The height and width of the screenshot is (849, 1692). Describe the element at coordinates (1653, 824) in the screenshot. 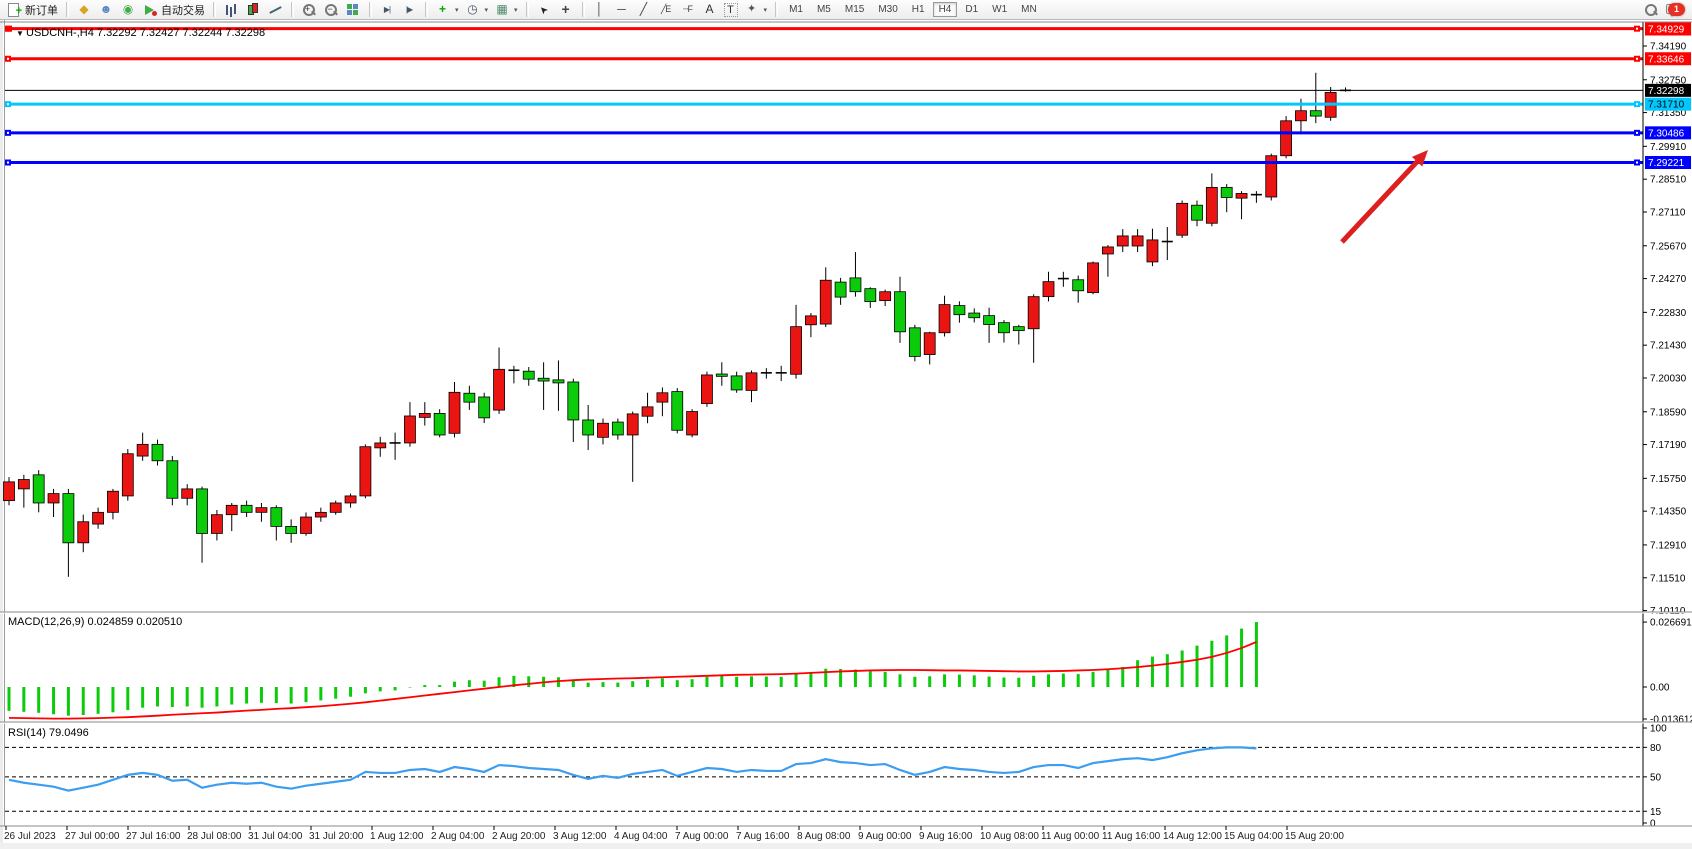

I see `svg-text: 0` at that location.